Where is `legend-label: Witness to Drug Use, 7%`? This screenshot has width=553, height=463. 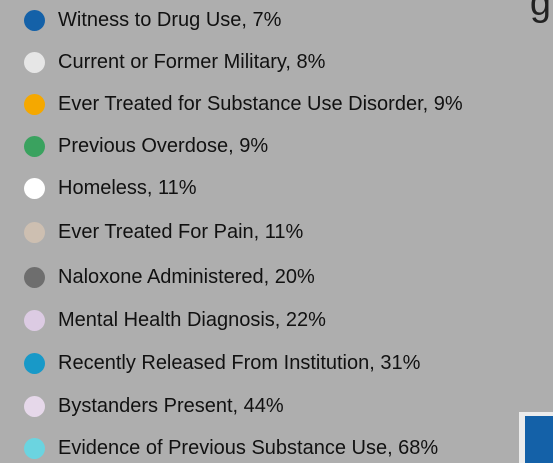
legend-label: Witness to Drug Use, 7% is located at coordinates (170, 20).